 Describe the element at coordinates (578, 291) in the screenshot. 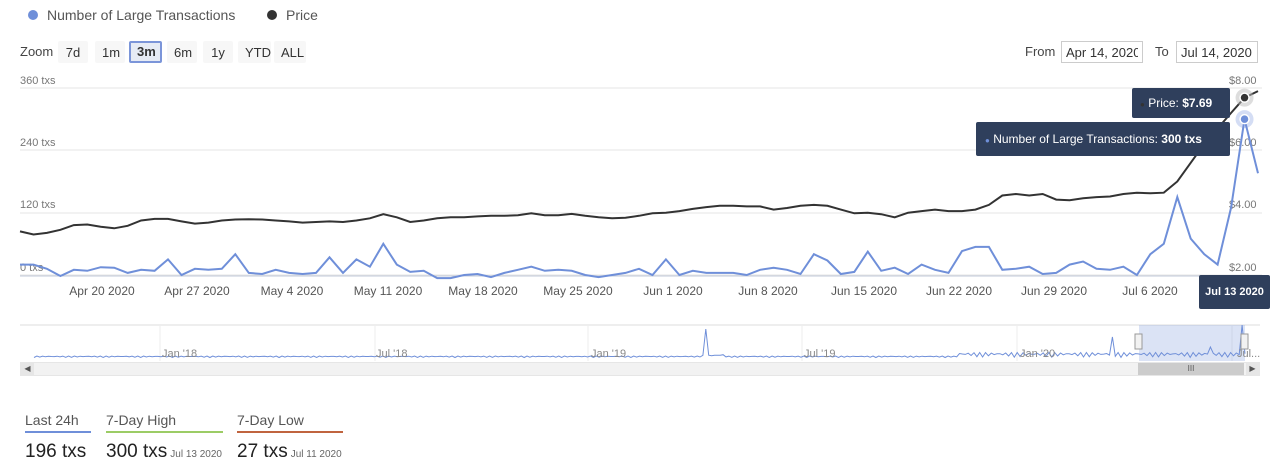

I see `x-tick: May 25 2020` at that location.